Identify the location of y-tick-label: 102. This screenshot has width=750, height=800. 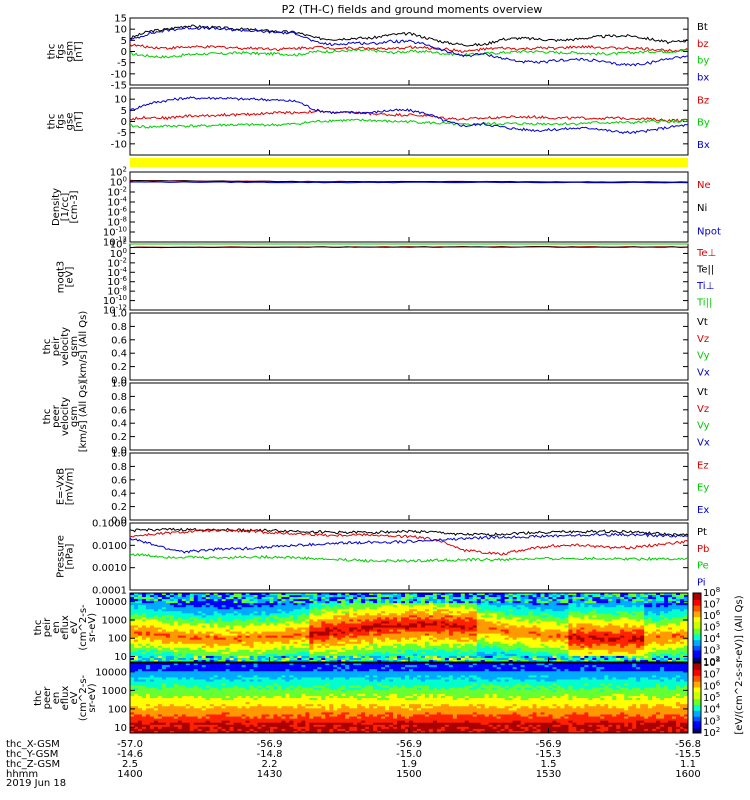
(118, 172).